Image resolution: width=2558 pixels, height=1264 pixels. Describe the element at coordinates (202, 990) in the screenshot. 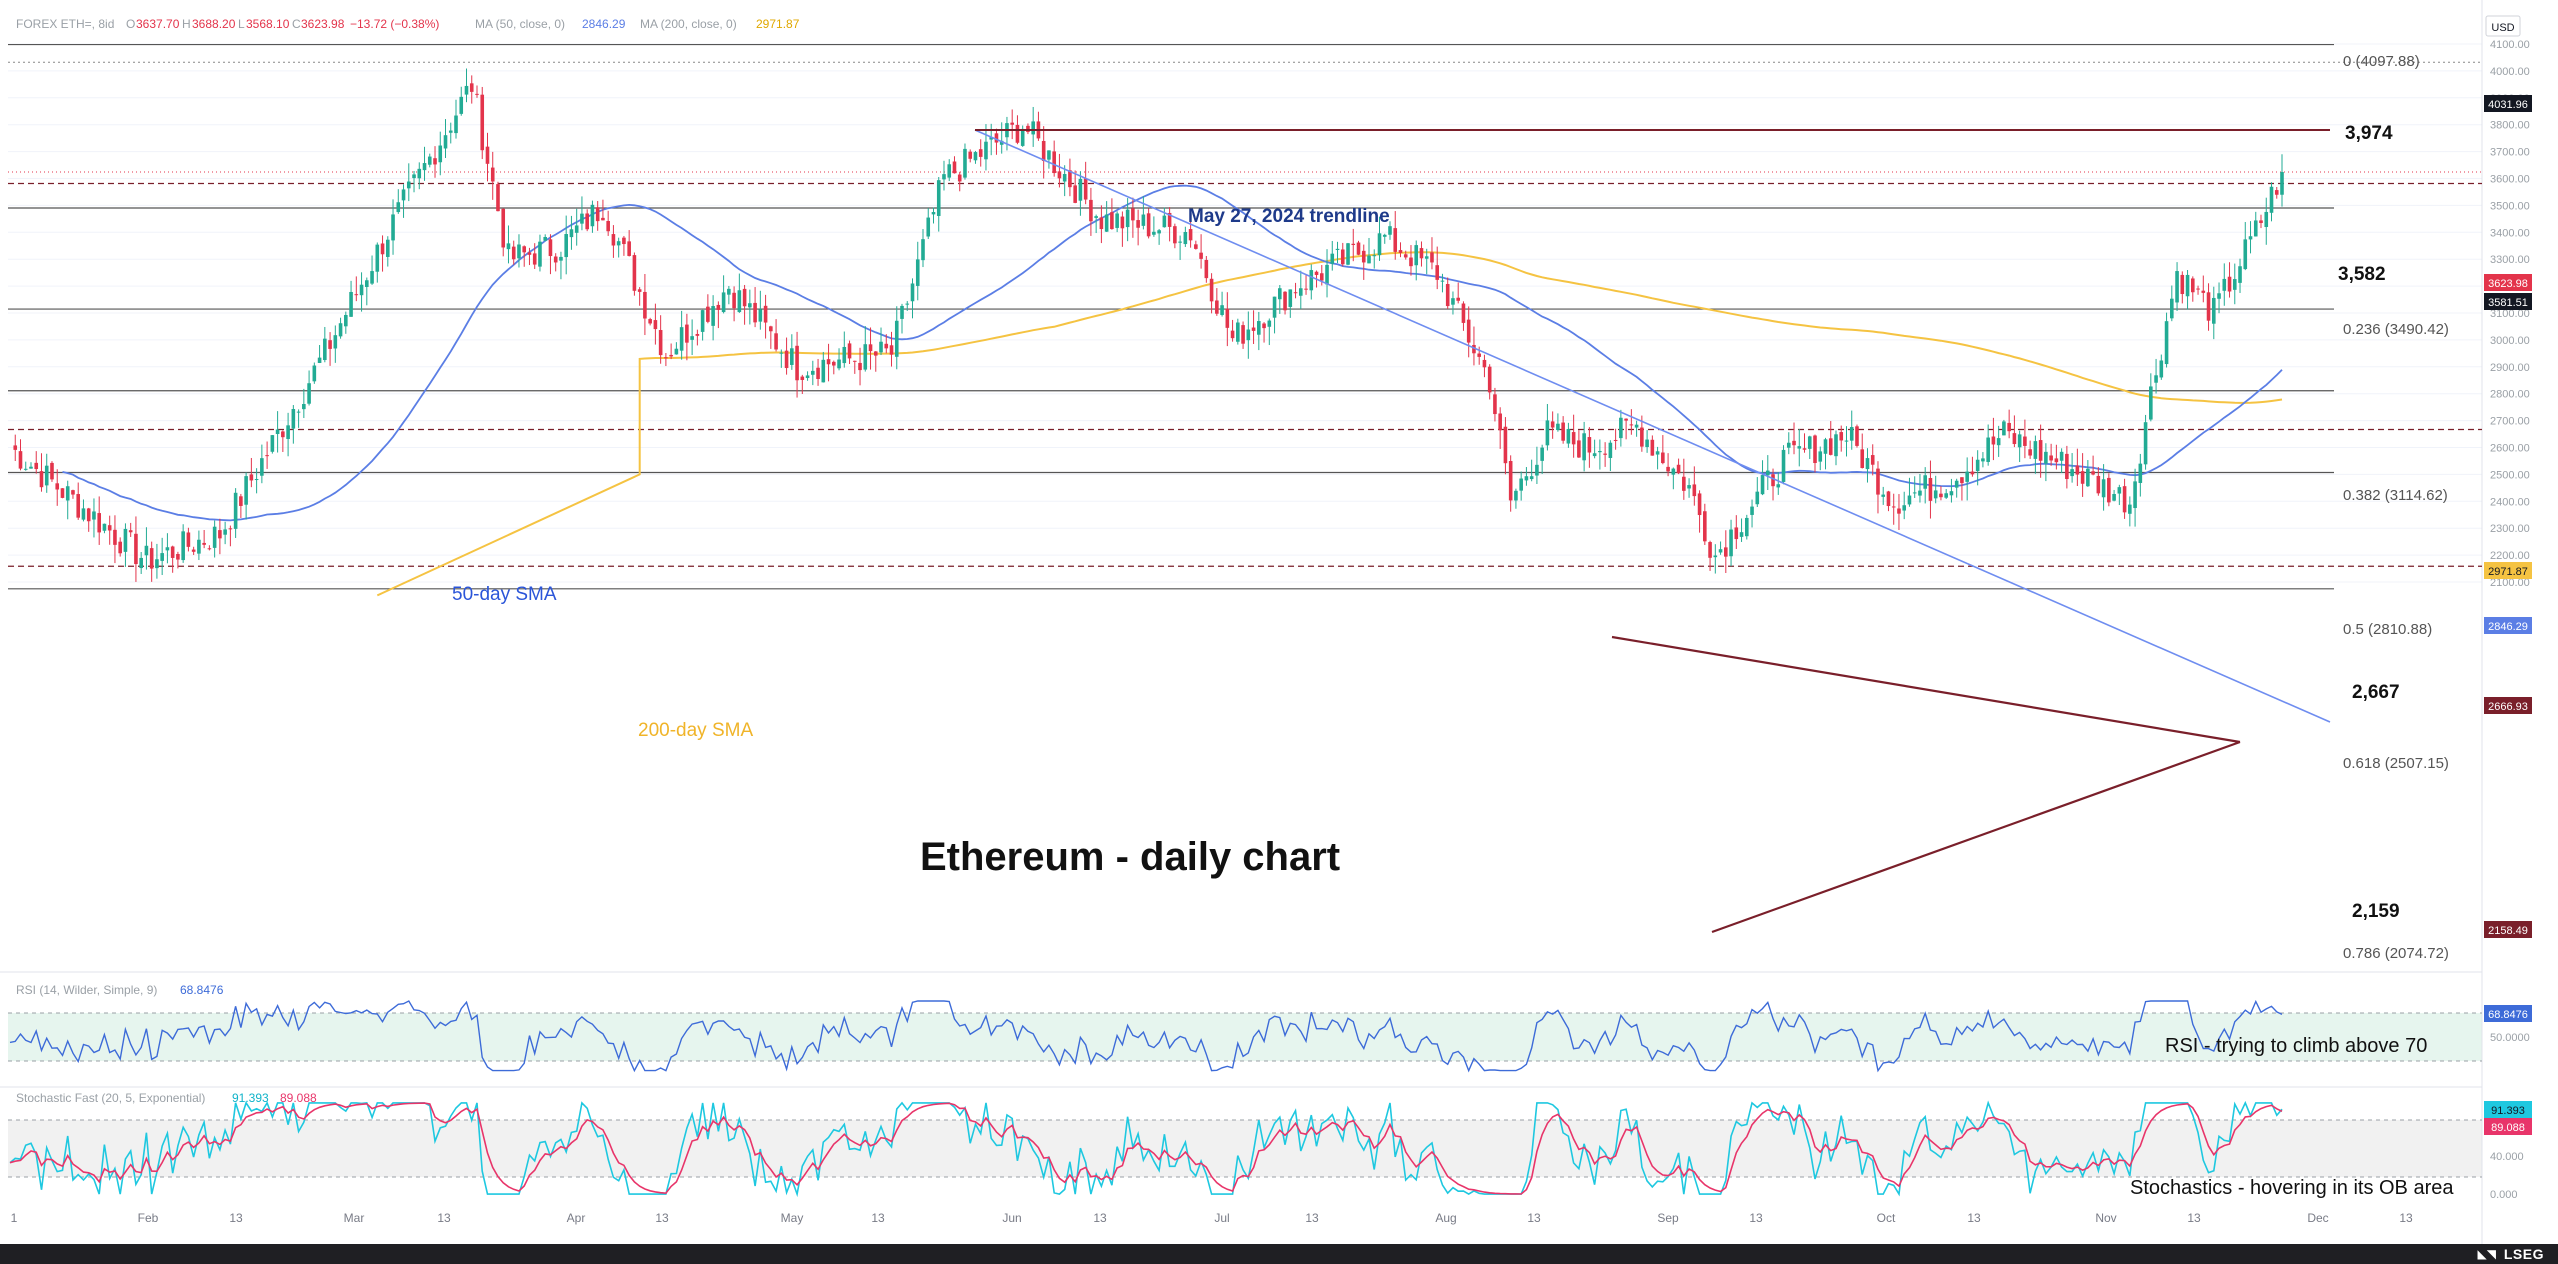

I see `rsi-header-value: 68.8476` at that location.